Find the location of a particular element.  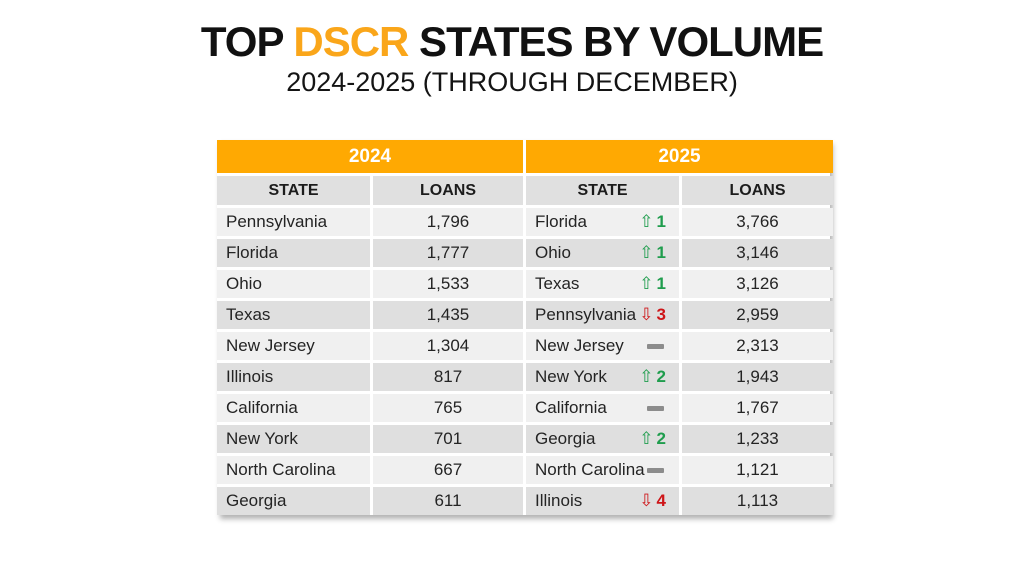

state-2025-cell: Pennsylvania ⇩ 3 is located at coordinates (602, 315).